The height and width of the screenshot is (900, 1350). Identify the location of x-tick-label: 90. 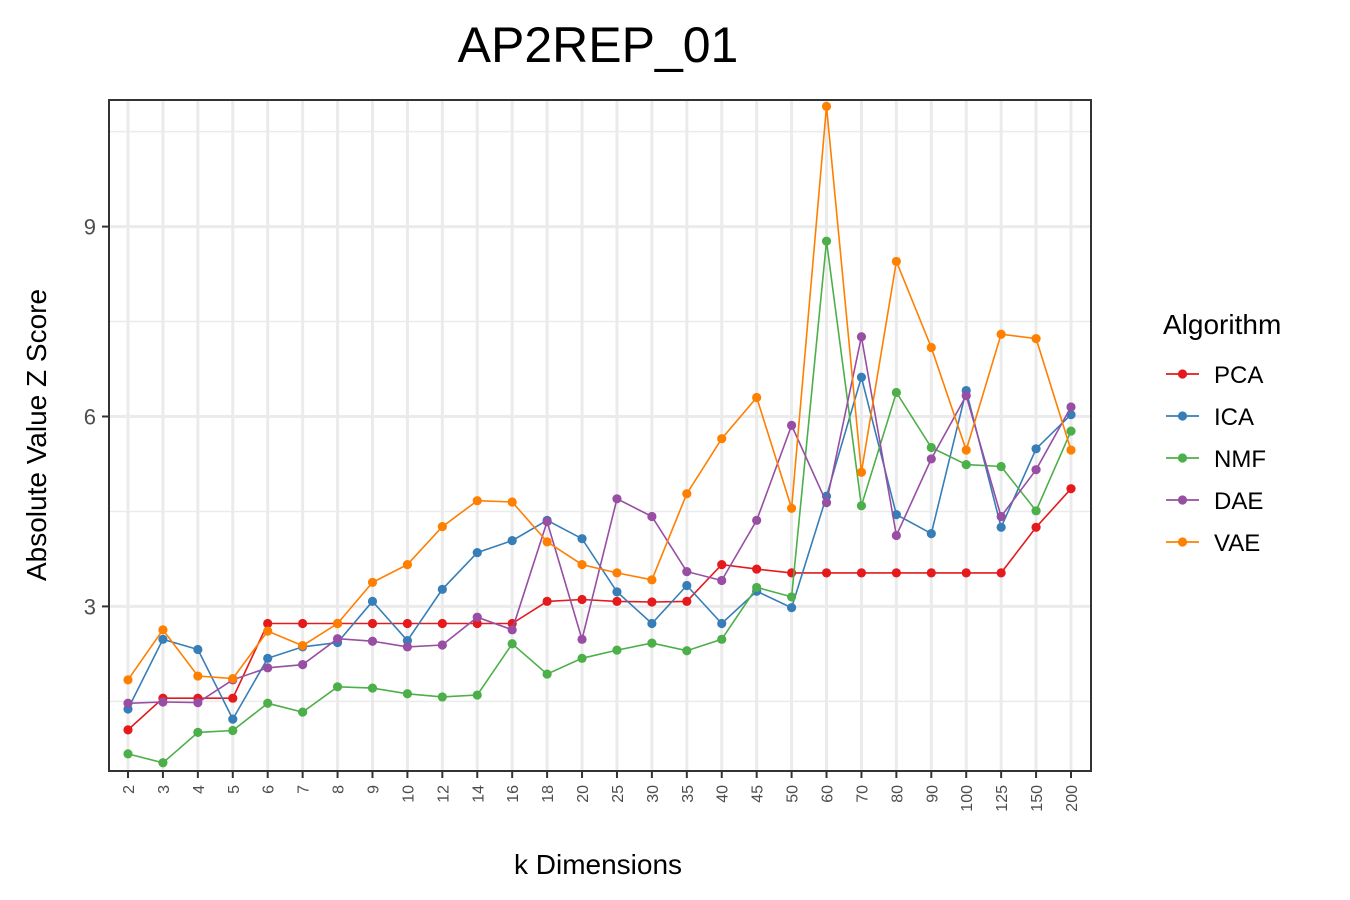
(932, 794).